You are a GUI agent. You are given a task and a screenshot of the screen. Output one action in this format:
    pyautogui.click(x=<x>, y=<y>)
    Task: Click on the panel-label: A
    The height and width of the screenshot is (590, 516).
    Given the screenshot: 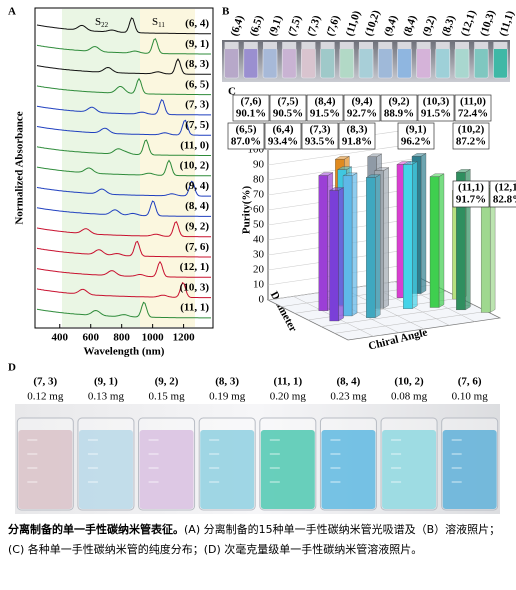 What is the action you would take?
    pyautogui.click(x=12, y=12)
    